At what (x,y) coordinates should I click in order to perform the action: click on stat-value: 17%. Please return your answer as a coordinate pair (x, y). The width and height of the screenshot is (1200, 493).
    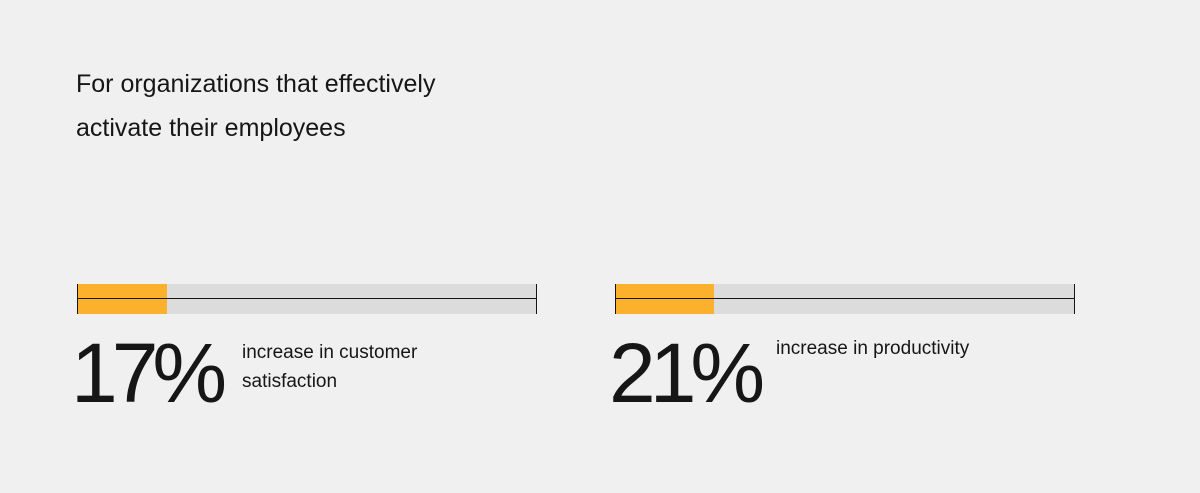
    Looking at the image, I should click on (149, 373).